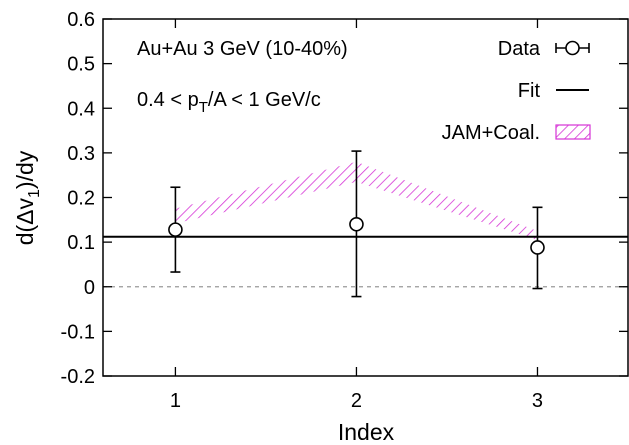 The height and width of the screenshot is (445, 629). I want to click on y-title-subscript: 1, so click(34, 193).